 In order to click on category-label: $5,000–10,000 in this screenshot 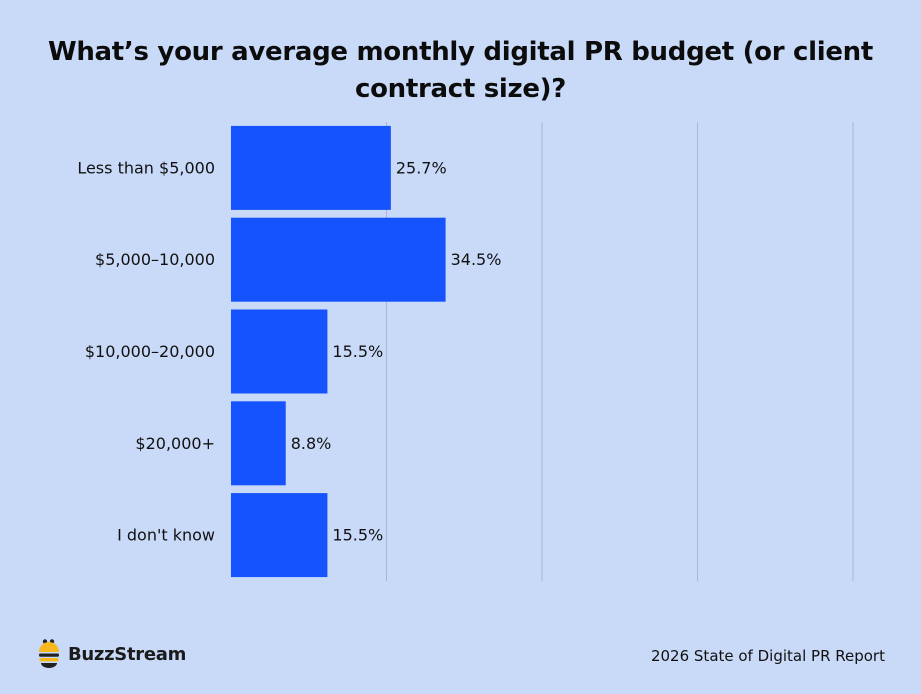, I will do `click(155, 259)`.